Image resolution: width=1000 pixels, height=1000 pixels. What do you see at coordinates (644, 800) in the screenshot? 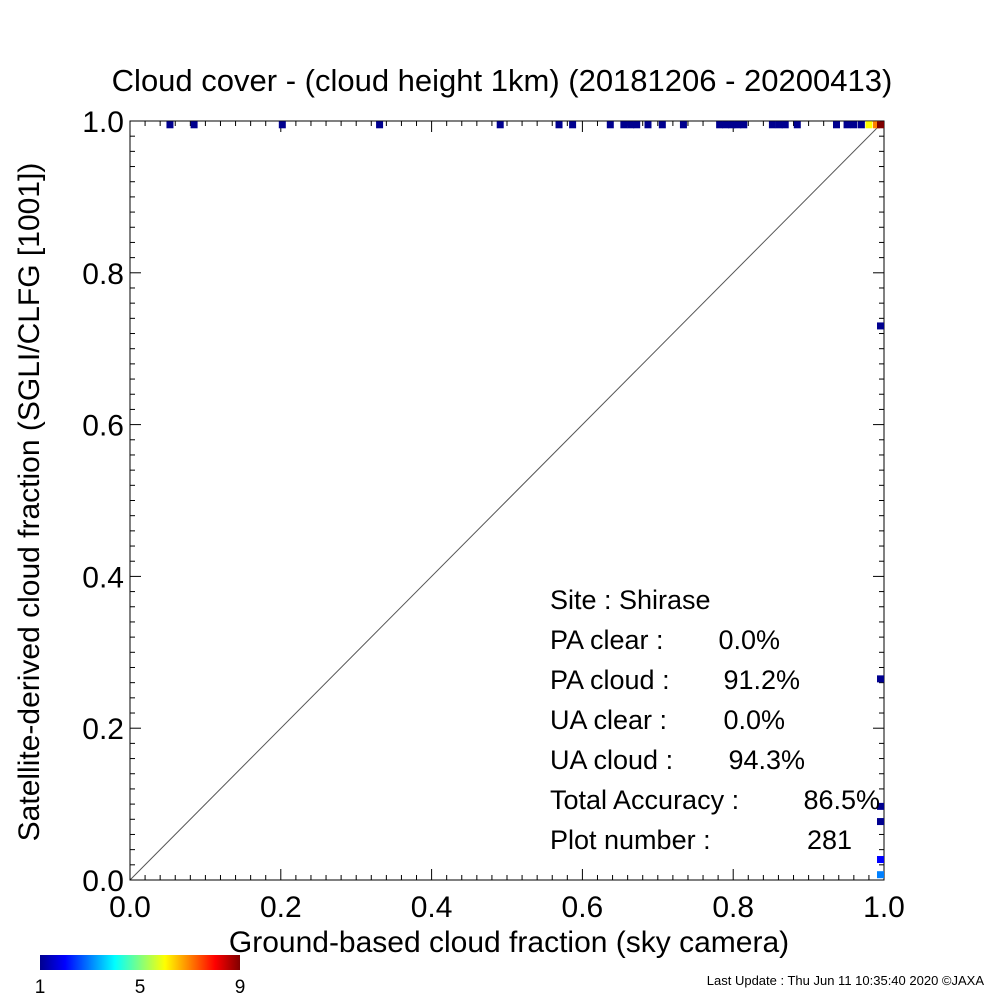
I see `stat-label: Total Accuracy :` at bounding box center [644, 800].